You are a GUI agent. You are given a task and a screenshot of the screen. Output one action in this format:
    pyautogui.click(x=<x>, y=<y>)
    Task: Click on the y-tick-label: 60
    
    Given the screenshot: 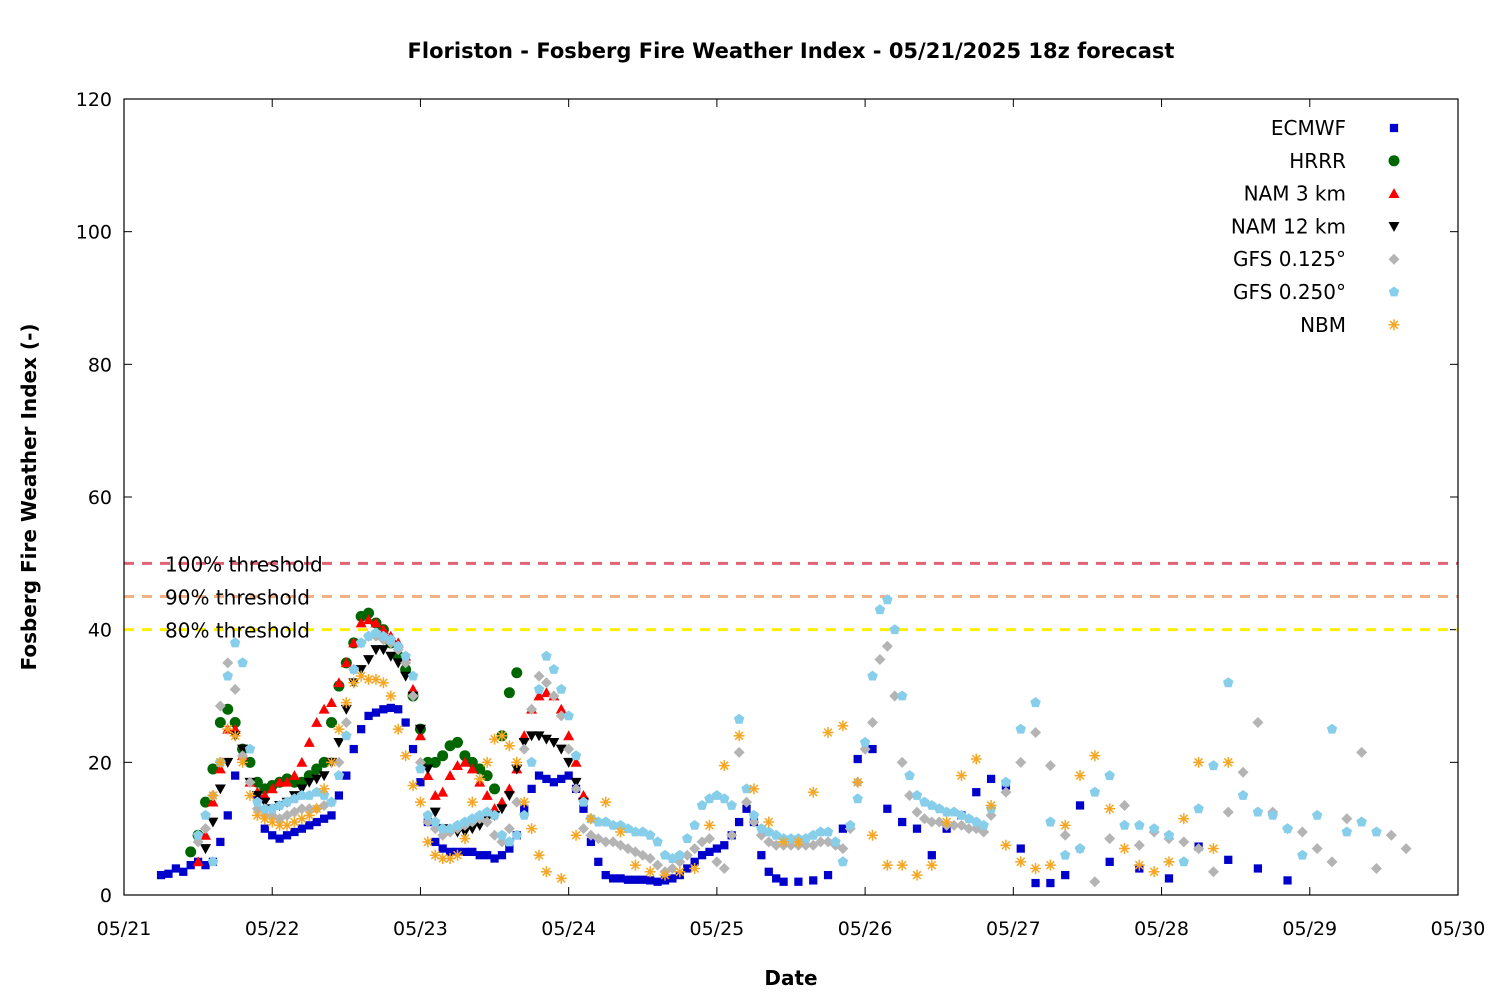 What is the action you would take?
    pyautogui.click(x=100, y=498)
    